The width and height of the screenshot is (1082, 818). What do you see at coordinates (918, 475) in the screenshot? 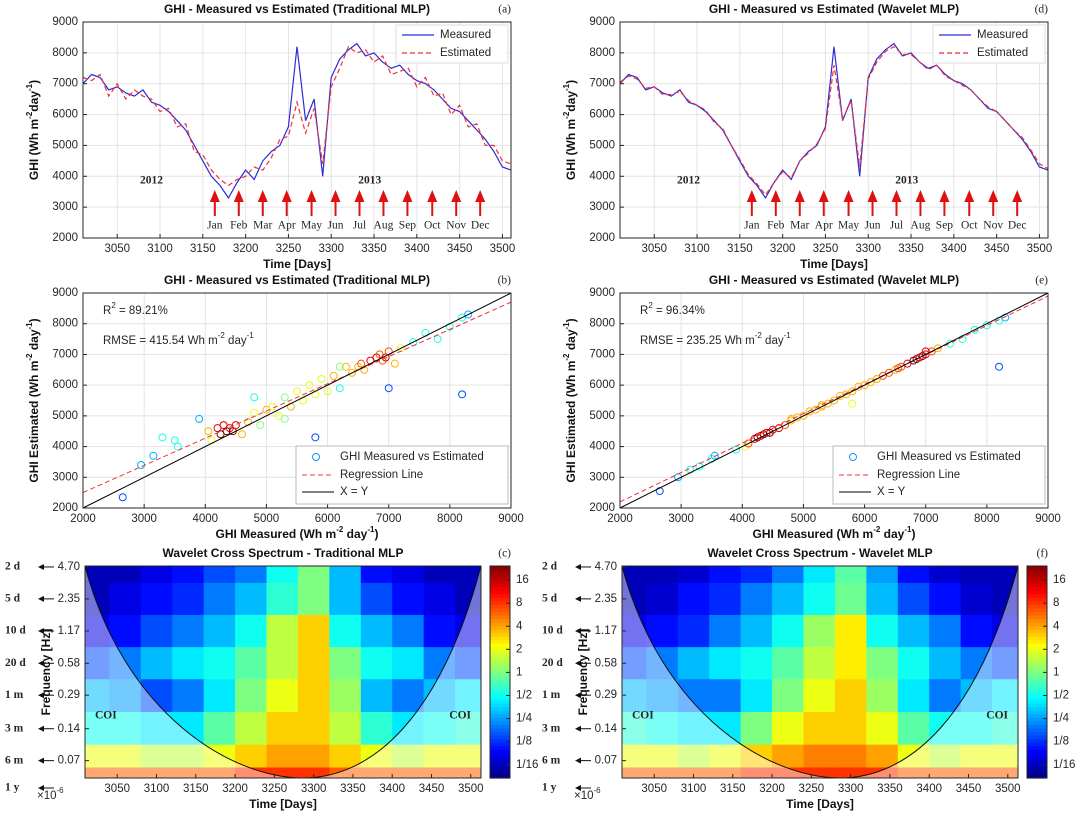
I see `legend-label: Regression Line` at bounding box center [918, 475].